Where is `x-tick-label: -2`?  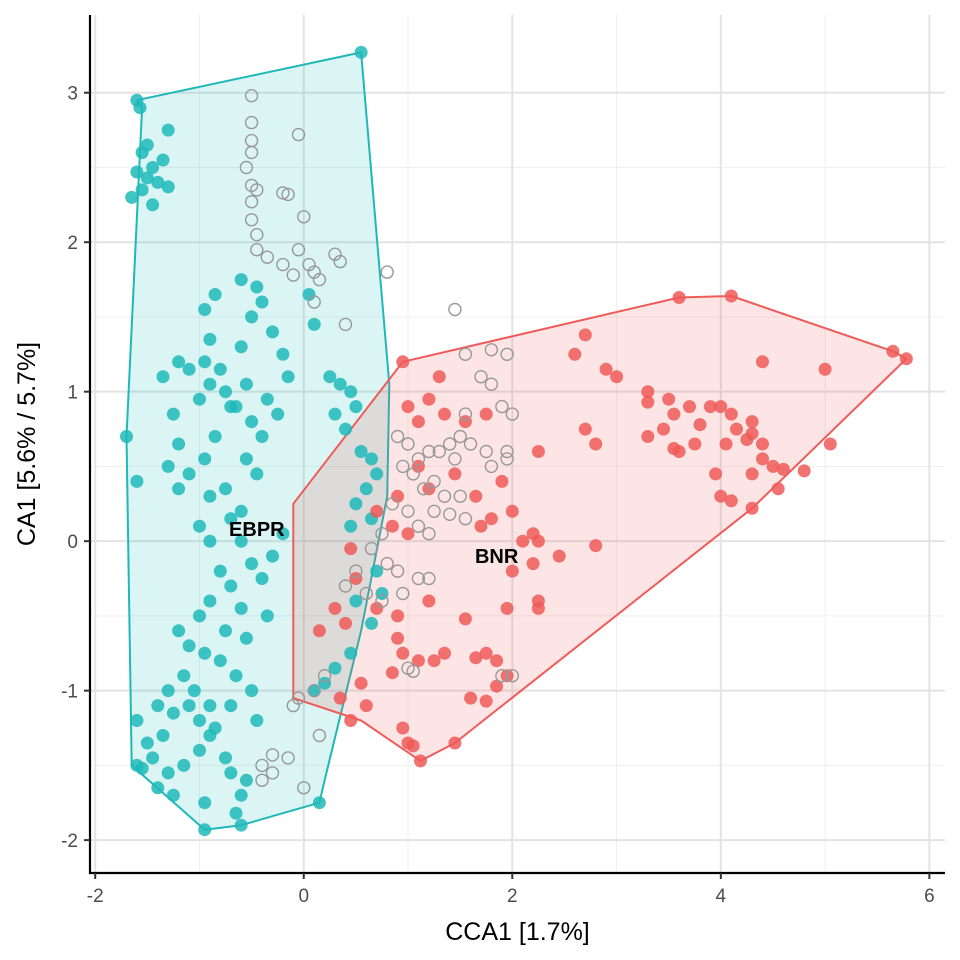 x-tick-label: -2 is located at coordinates (95, 896).